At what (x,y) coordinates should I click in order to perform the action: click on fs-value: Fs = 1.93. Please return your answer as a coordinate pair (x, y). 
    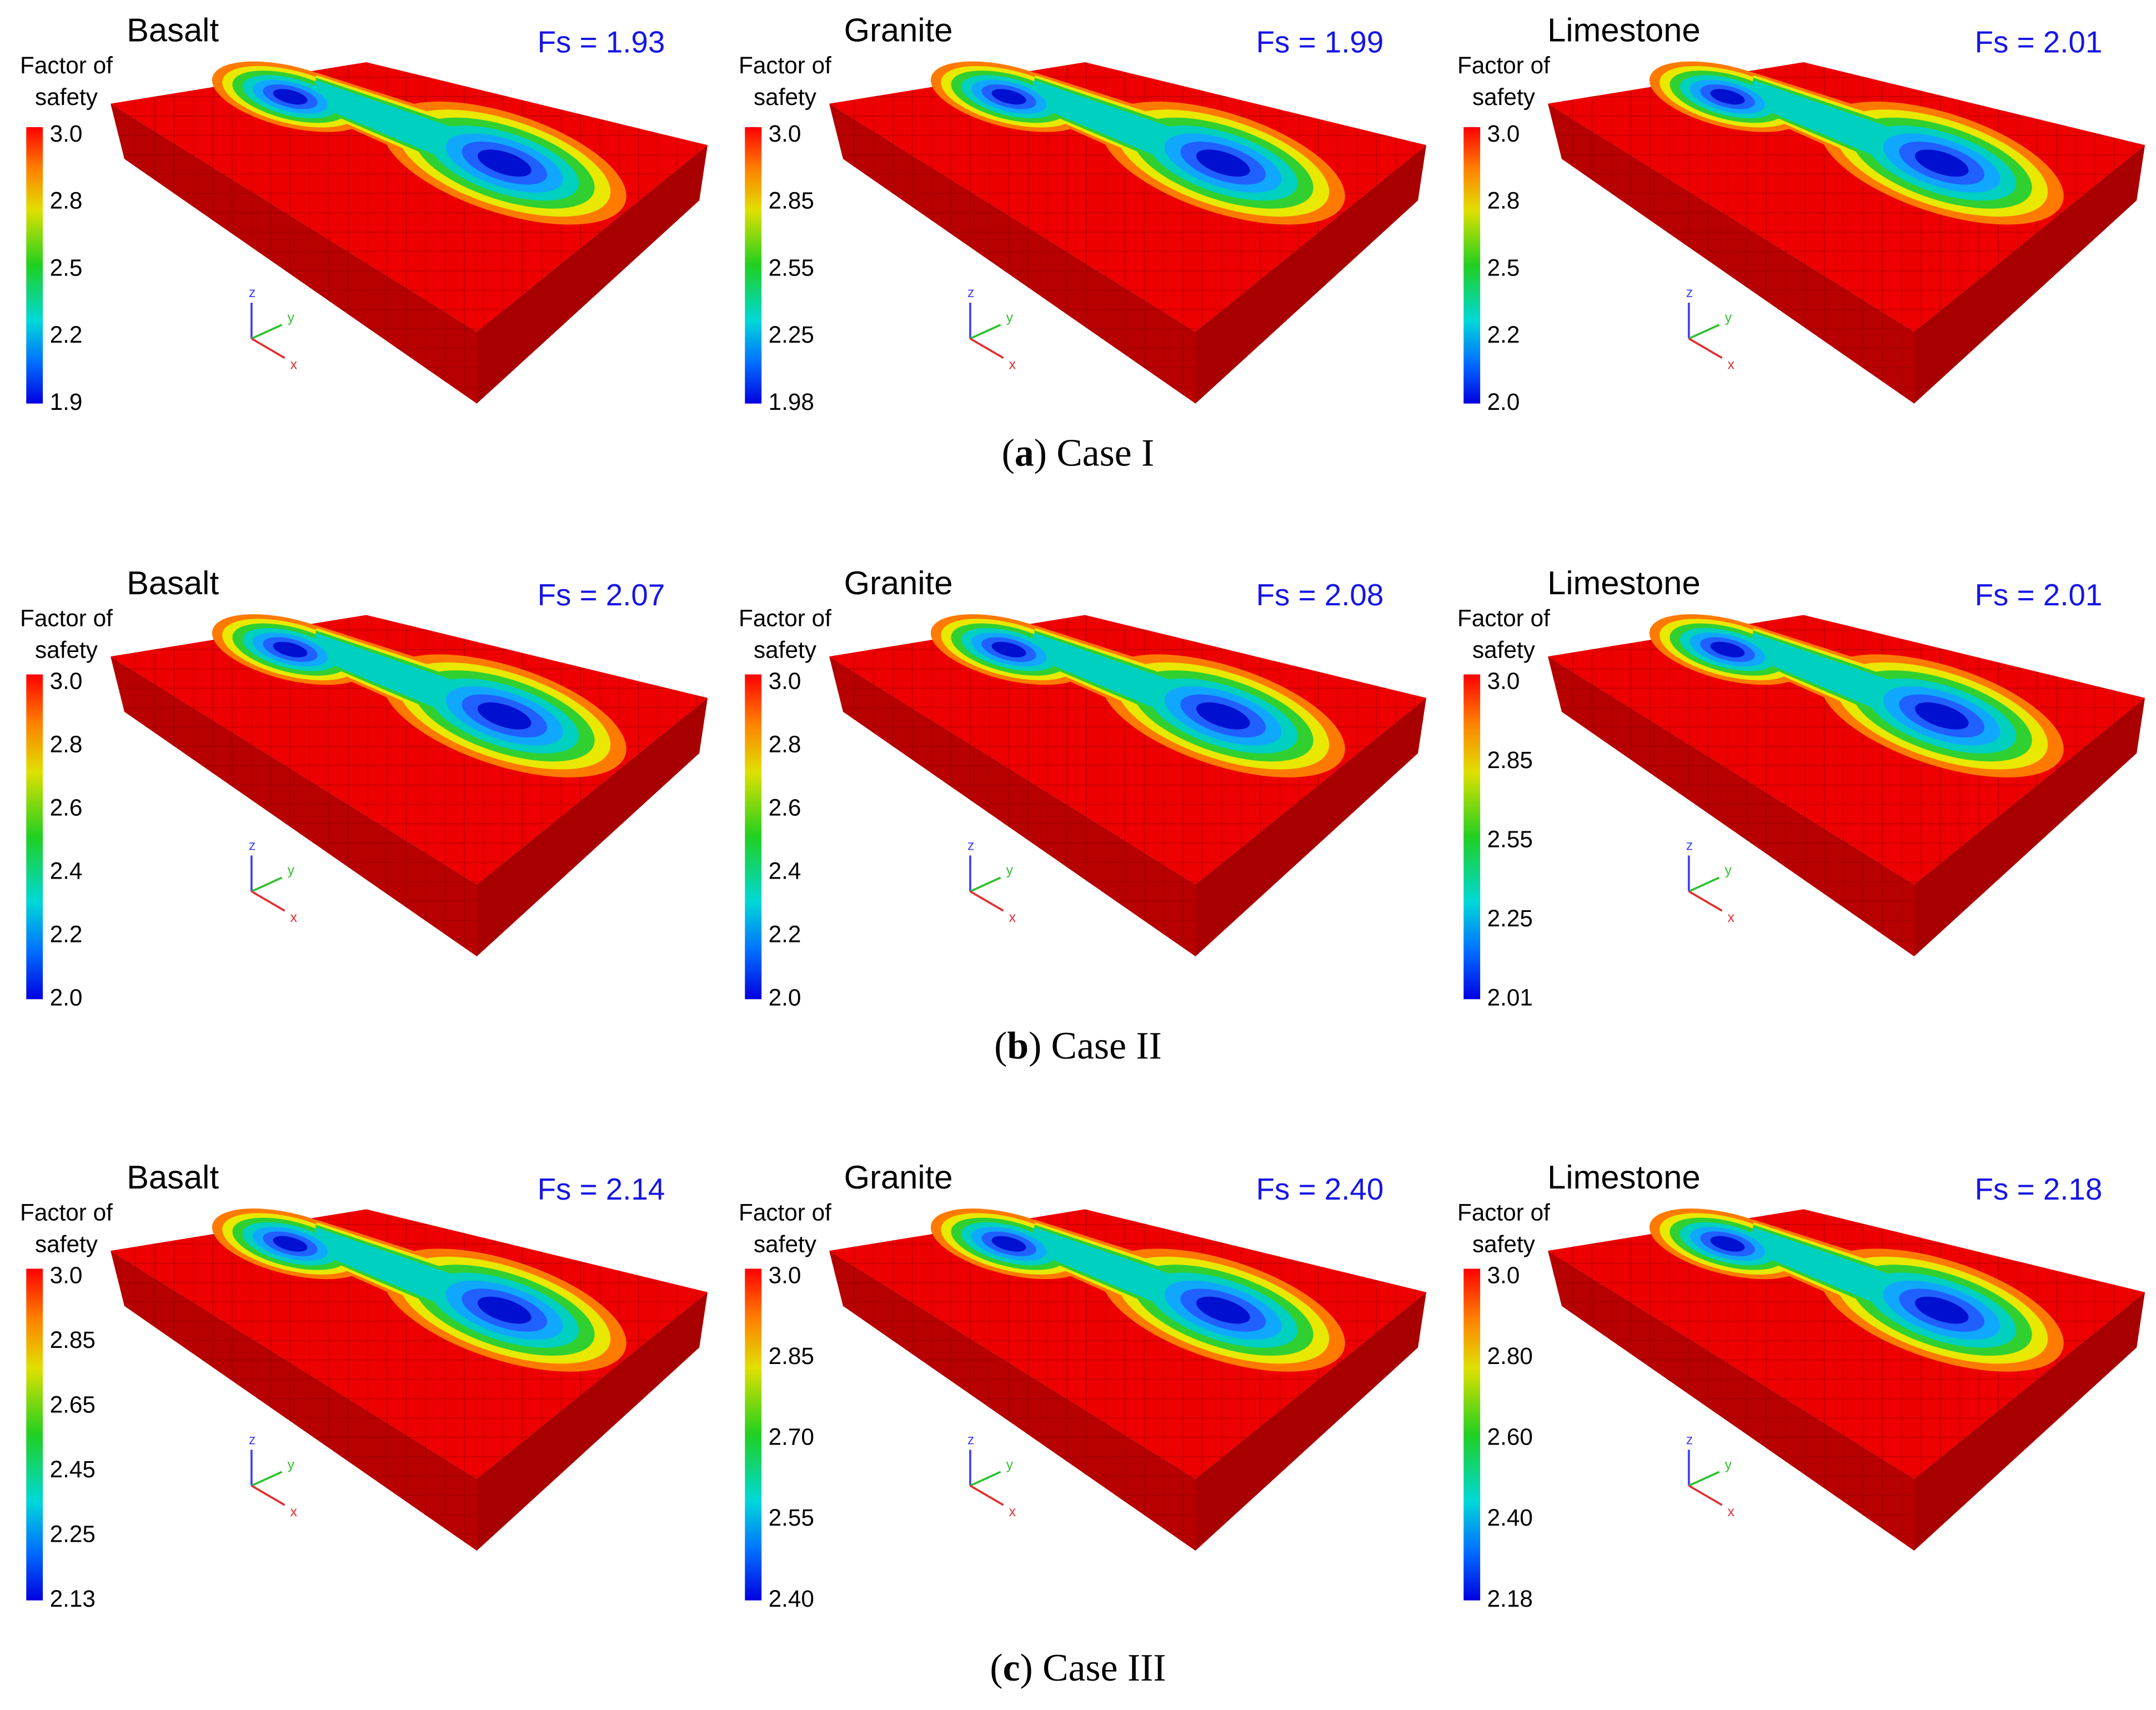
    Looking at the image, I should click on (601, 42).